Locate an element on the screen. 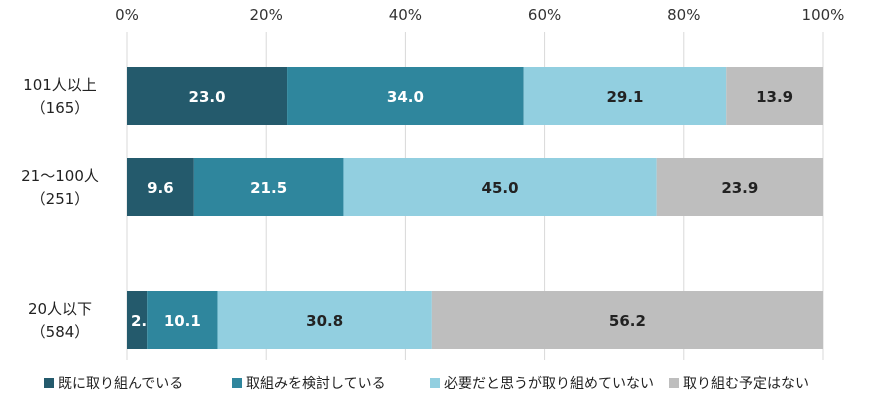 This screenshot has height=420, width=886. data-label: 10.1 is located at coordinates (182, 321).